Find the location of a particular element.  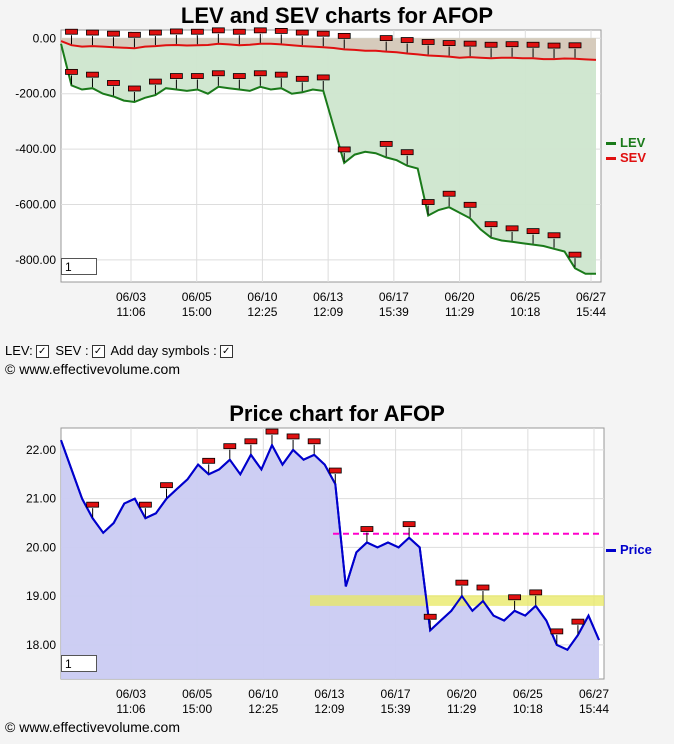

legend-lev: LEV is located at coordinates (625, 142).